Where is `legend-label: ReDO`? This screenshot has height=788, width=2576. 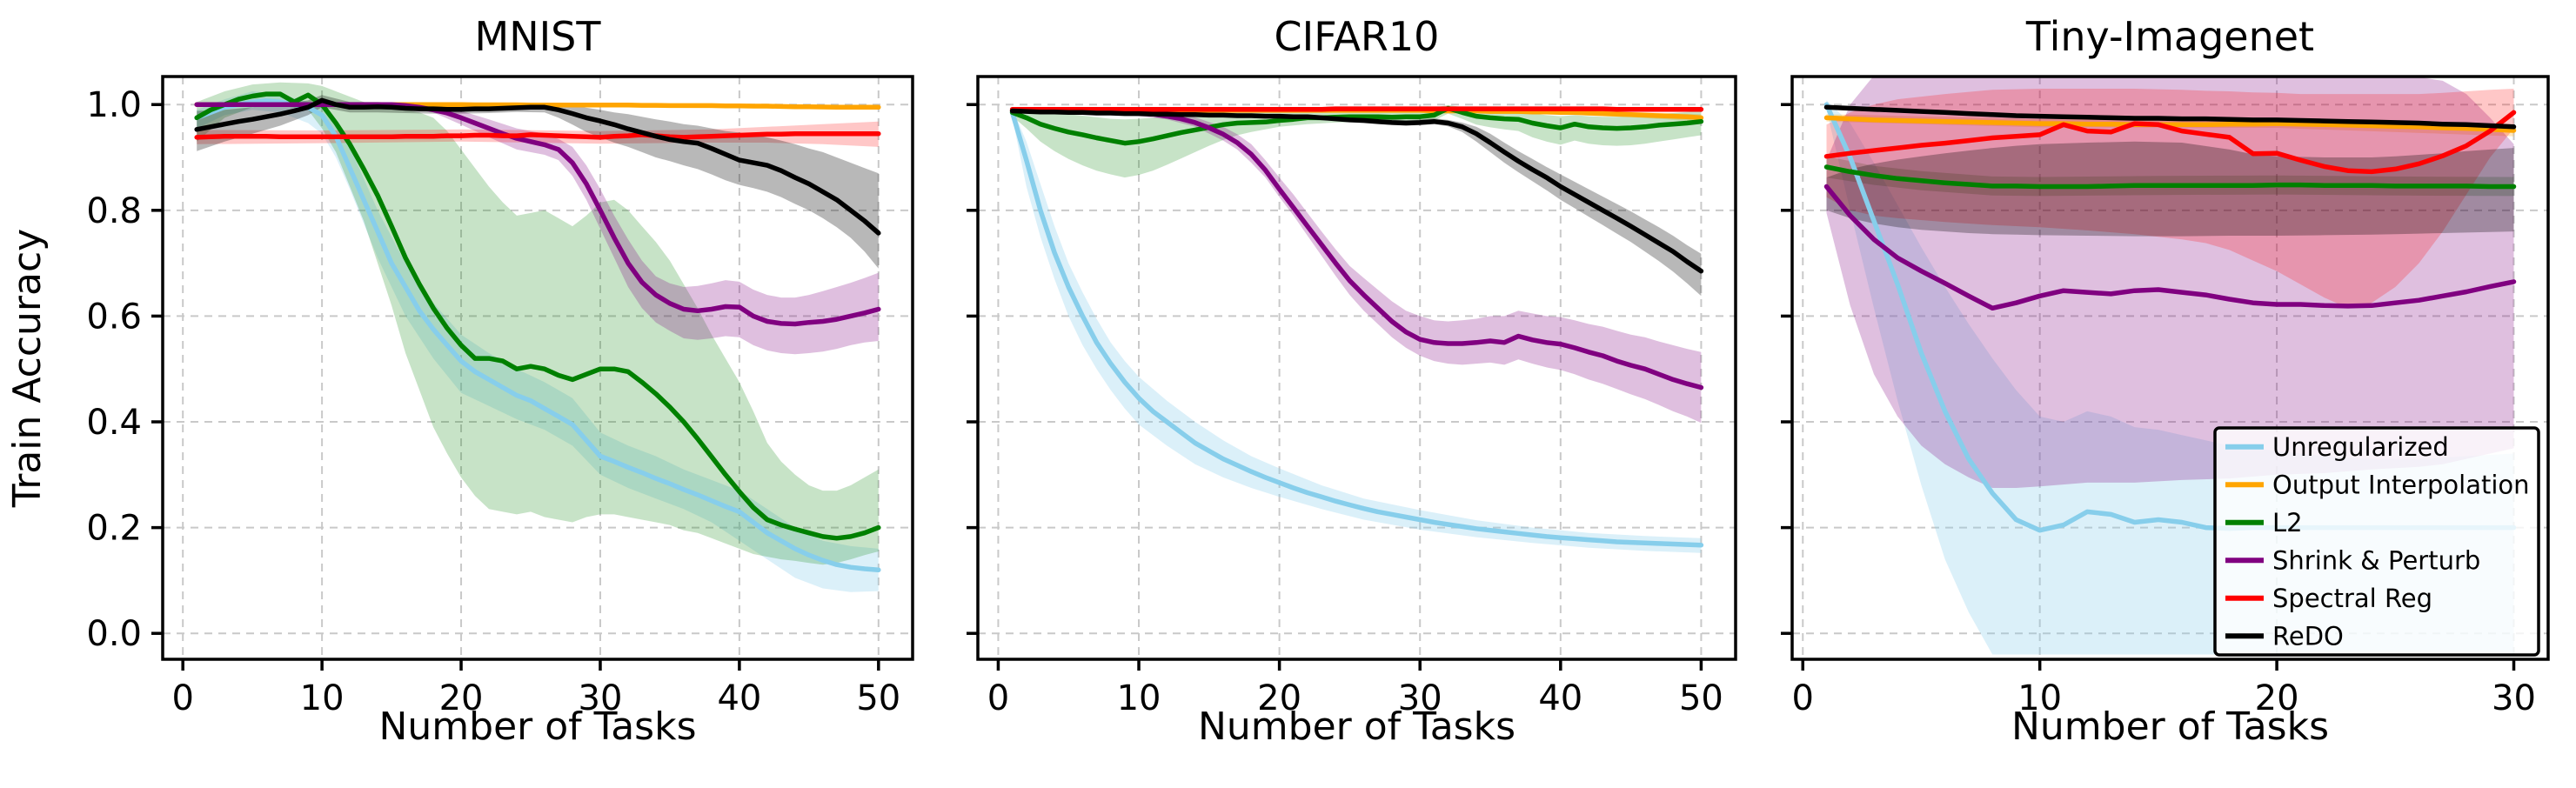
legend-label: ReDO is located at coordinates (2308, 636).